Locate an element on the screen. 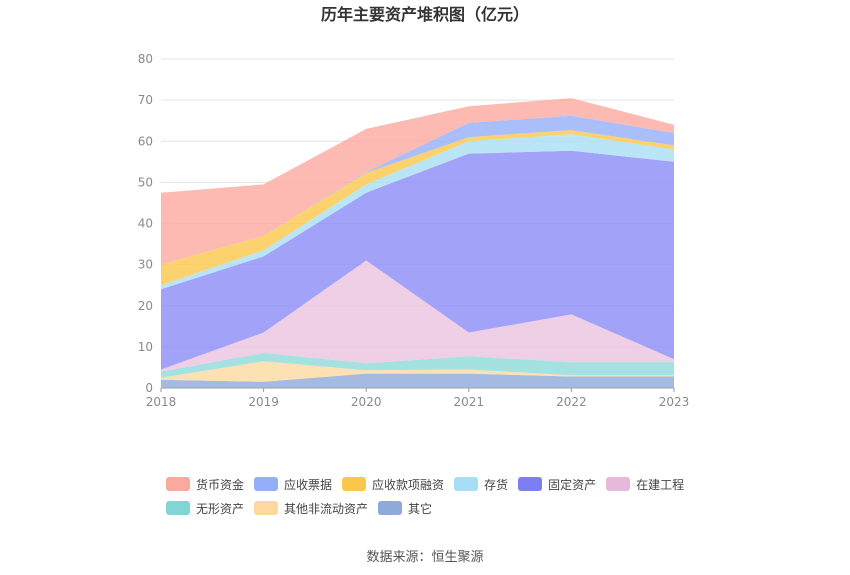  area-series-在建工程 is located at coordinates (417, 316).